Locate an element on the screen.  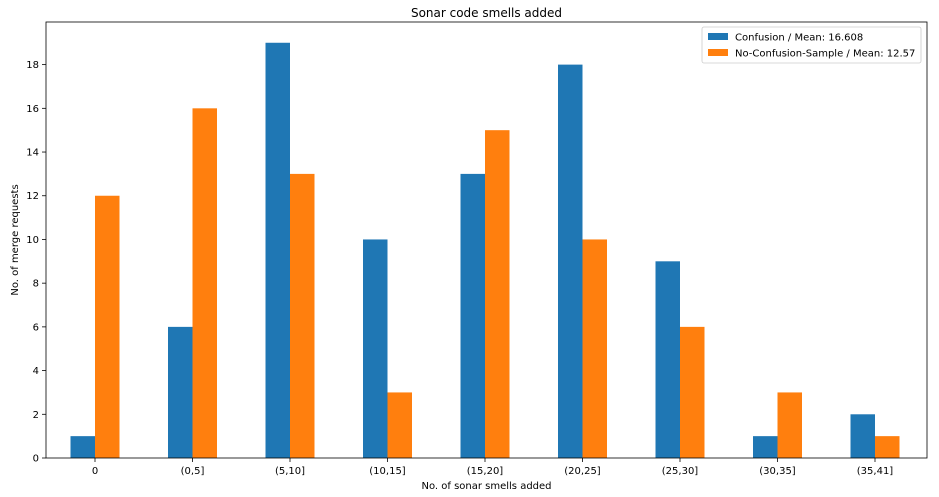
y-axis-label: No. of merge requests is located at coordinates (15, 239).